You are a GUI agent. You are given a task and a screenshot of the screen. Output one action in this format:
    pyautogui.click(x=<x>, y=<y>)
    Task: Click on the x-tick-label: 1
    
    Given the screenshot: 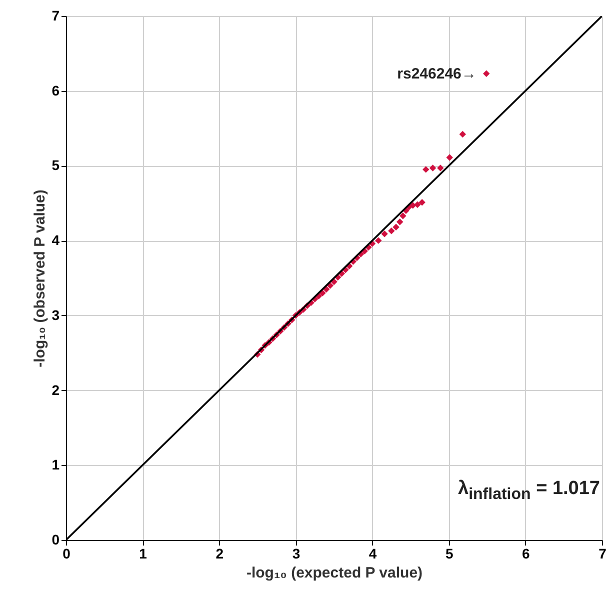 What is the action you would take?
    pyautogui.click(x=143, y=554)
    